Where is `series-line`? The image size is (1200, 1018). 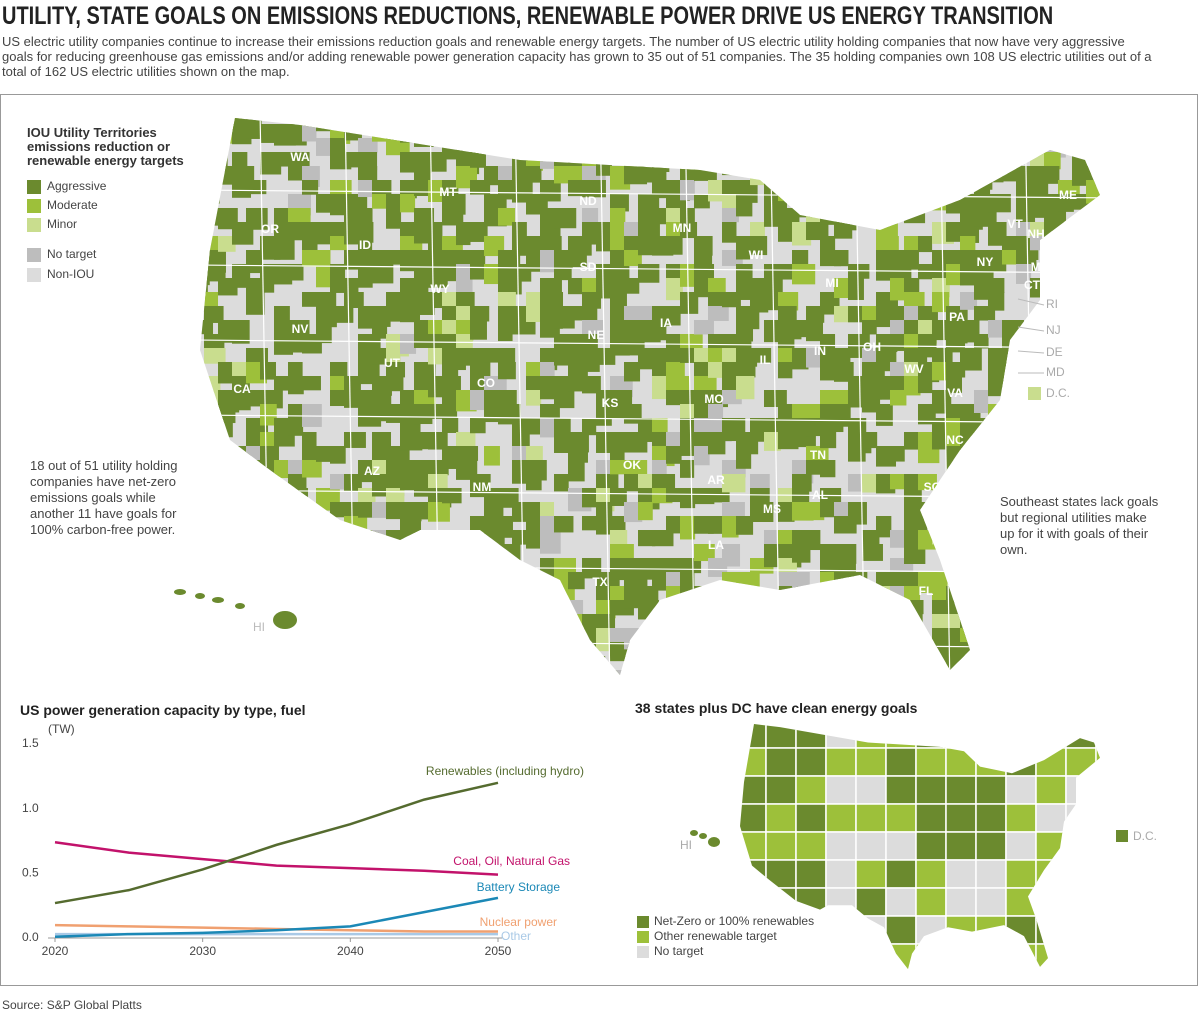
series-line is located at coordinates (276, 843).